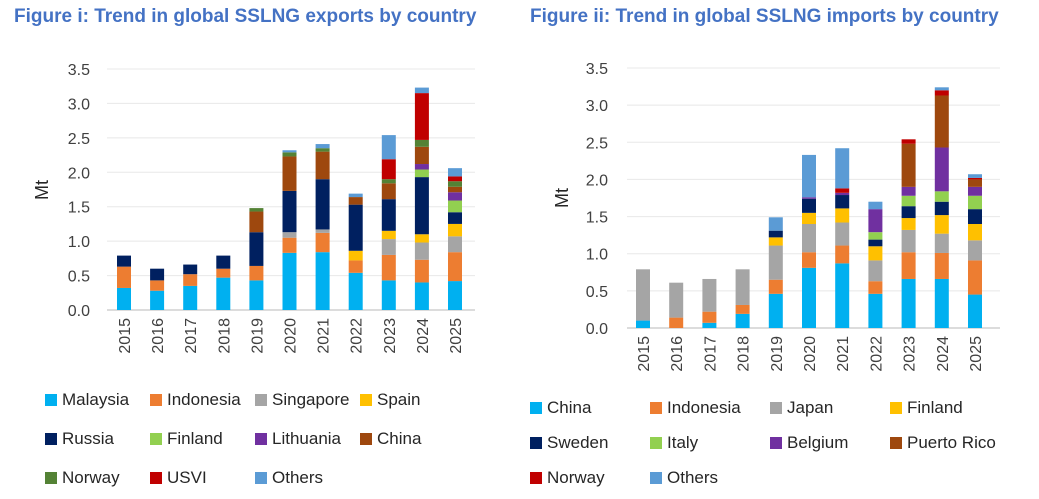  Describe the element at coordinates (684, 478) in the screenshot. I see `legend-item-others: Others` at that location.